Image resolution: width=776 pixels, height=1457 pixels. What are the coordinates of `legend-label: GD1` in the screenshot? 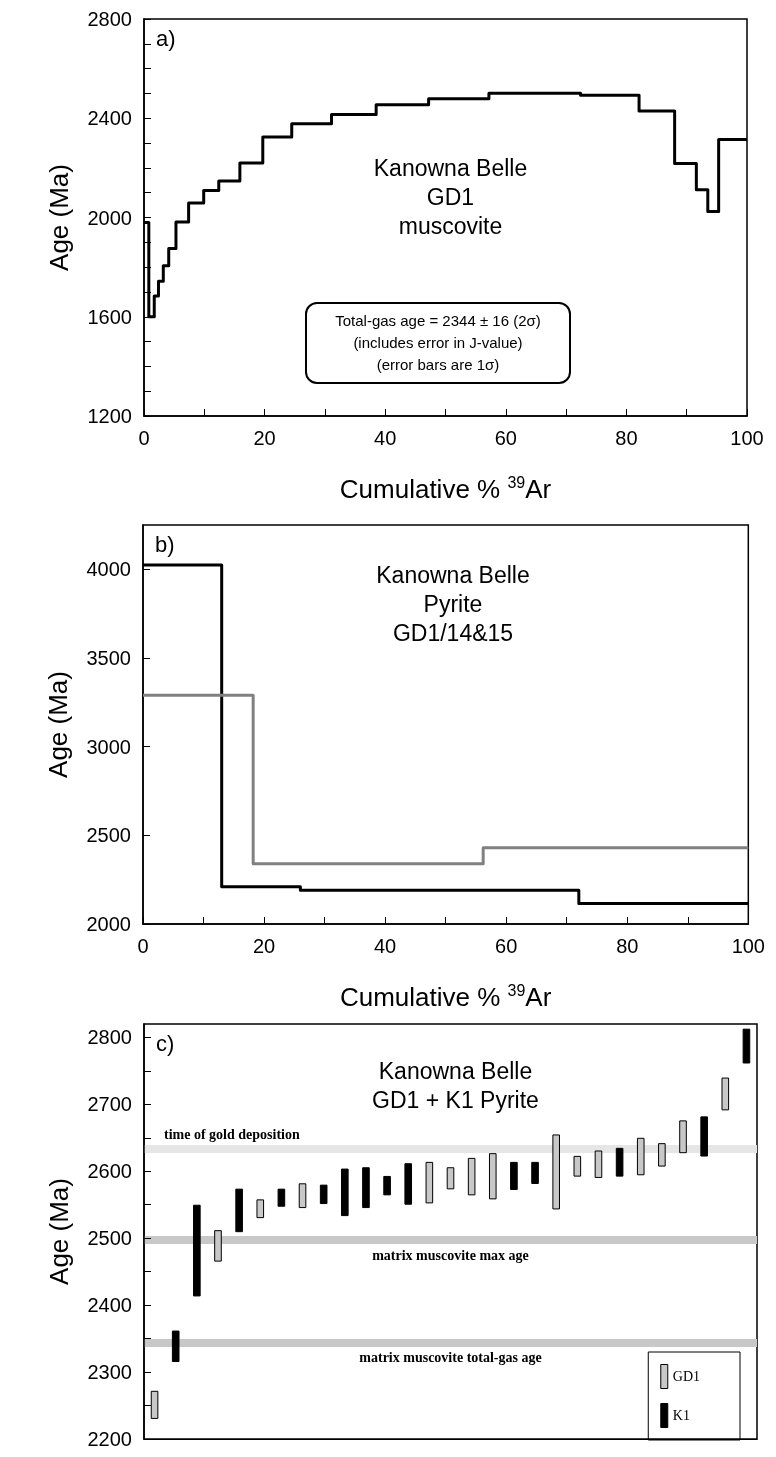 It's located at (686, 1376).